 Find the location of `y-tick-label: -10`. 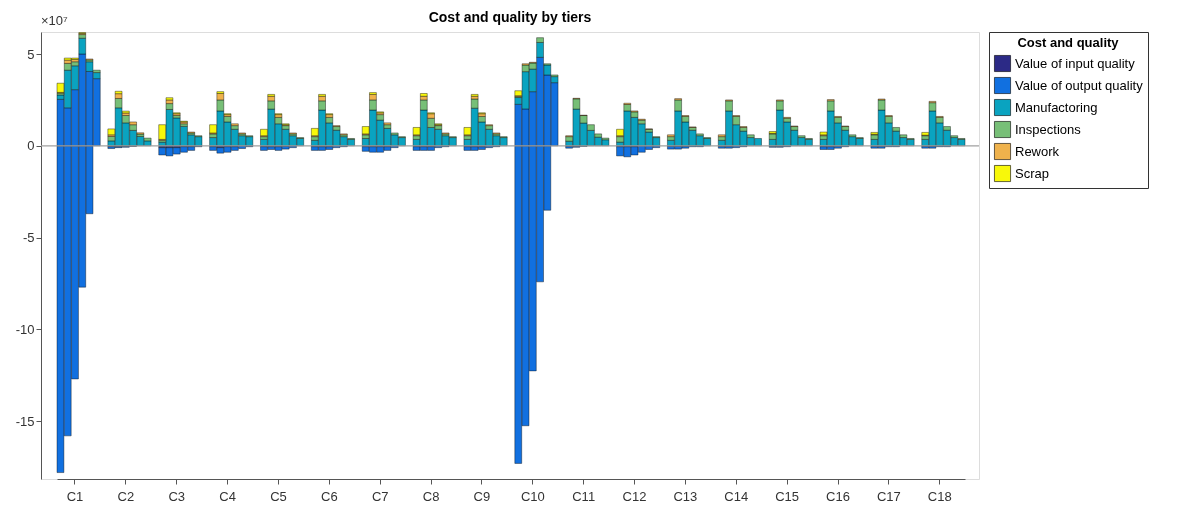

y-tick-label: -10 is located at coordinates (25, 329).